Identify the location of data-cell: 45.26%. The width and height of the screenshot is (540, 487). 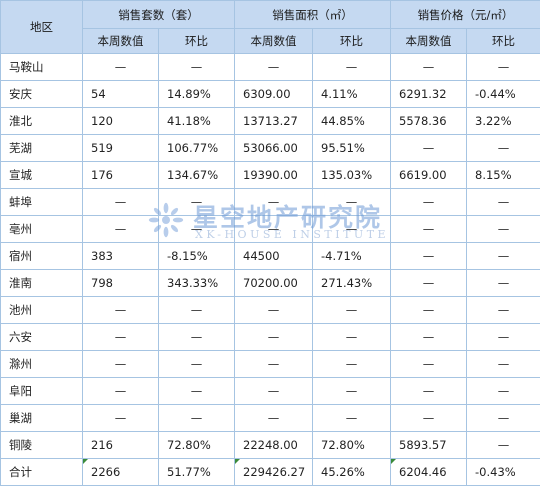
(351, 472).